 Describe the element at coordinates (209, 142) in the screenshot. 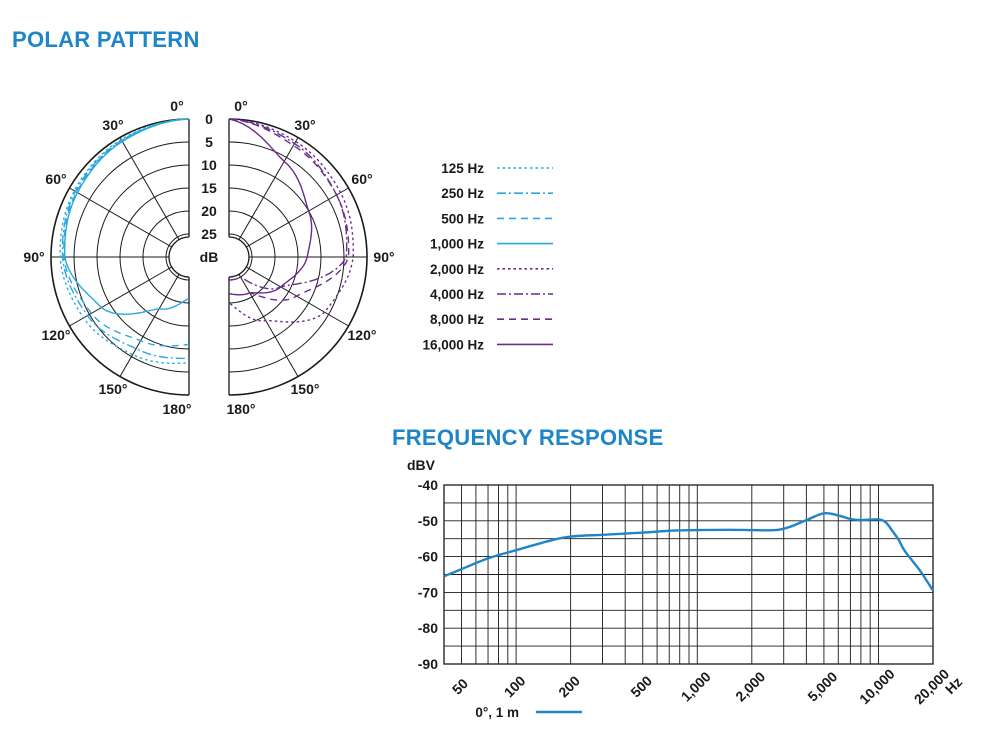

I see `polar-radial-label: 5` at that location.